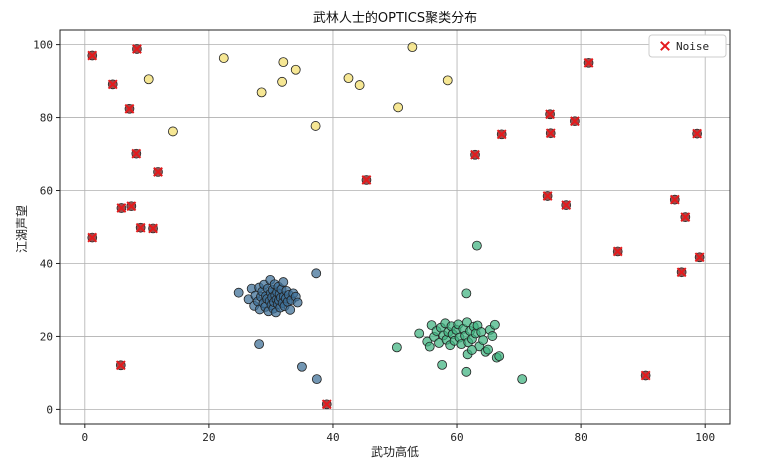 Image resolution: width=757 pixels, height=474 pixels. Describe the element at coordinates (46, 118) in the screenshot. I see `y-tick-label: 80` at that location.